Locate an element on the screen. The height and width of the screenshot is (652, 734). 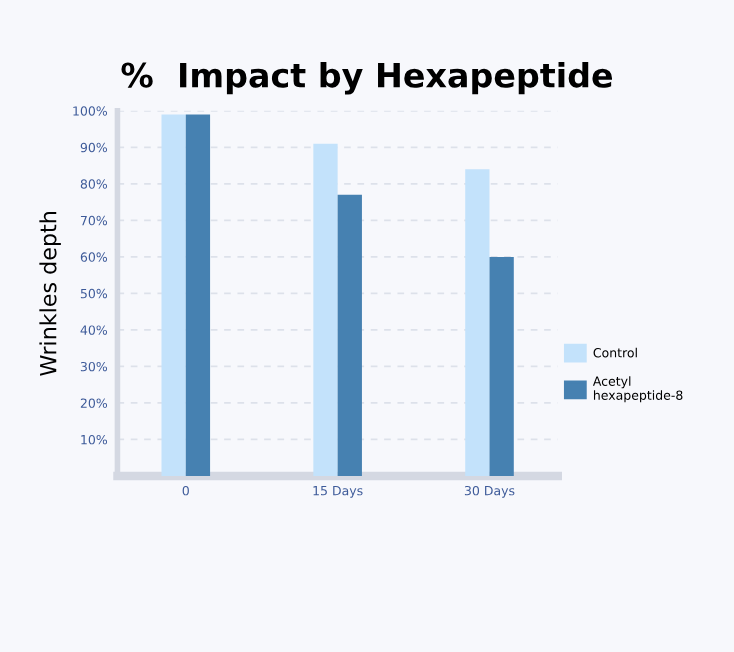
y-axis-title: Wrinkles depth is located at coordinates (50, 294).